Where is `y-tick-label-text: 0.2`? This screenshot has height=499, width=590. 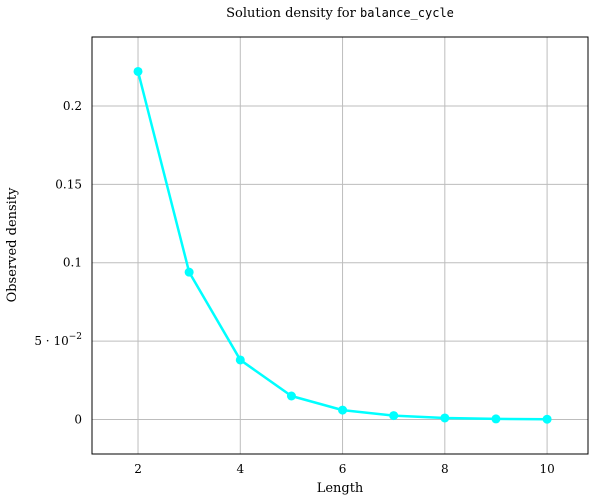
y-tick-label-text: 0.2 is located at coordinates (72, 106).